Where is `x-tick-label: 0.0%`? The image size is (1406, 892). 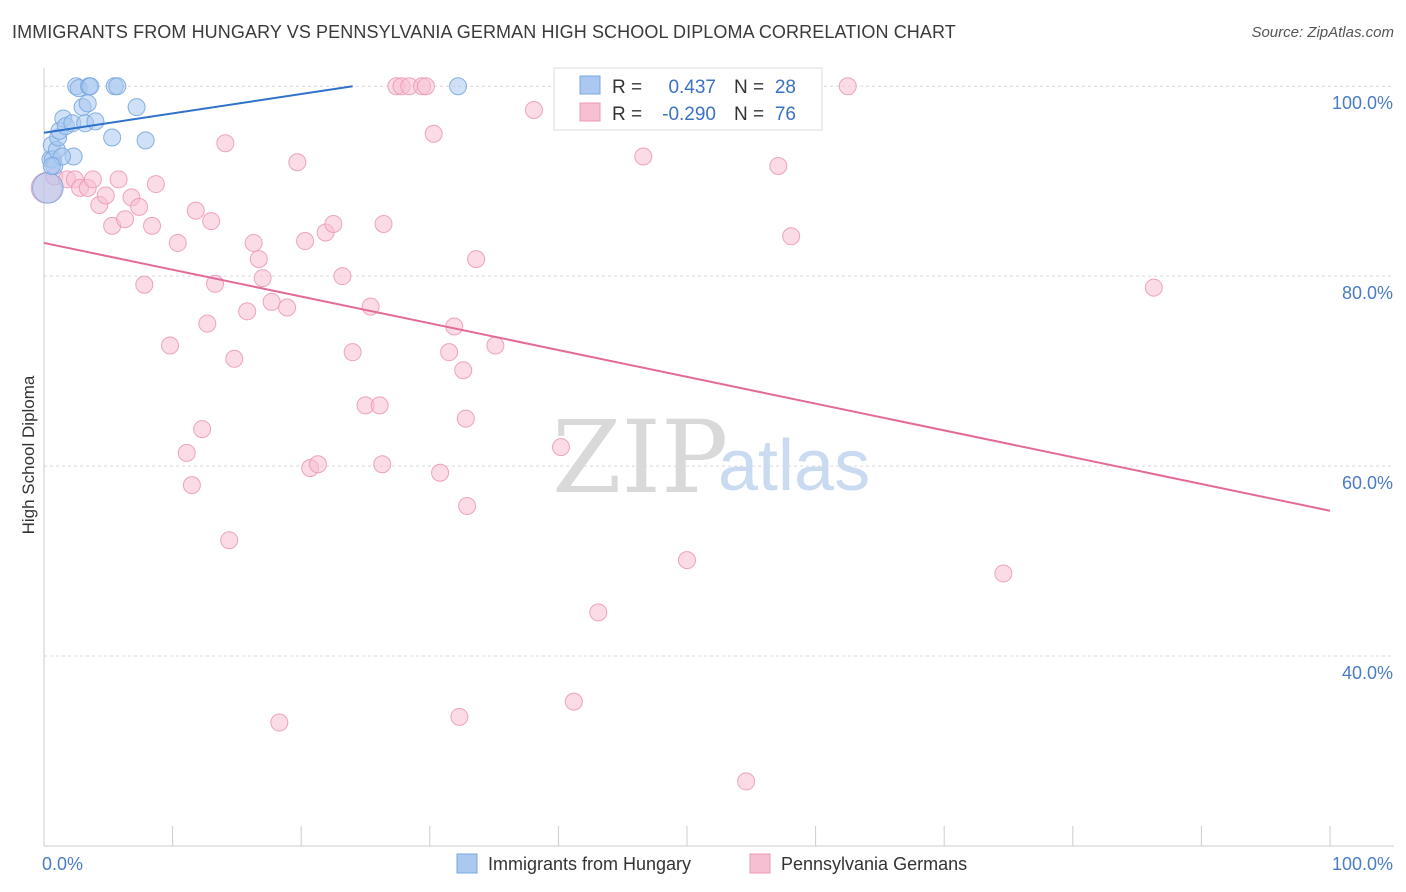 x-tick-label: 0.0% is located at coordinates (62, 864).